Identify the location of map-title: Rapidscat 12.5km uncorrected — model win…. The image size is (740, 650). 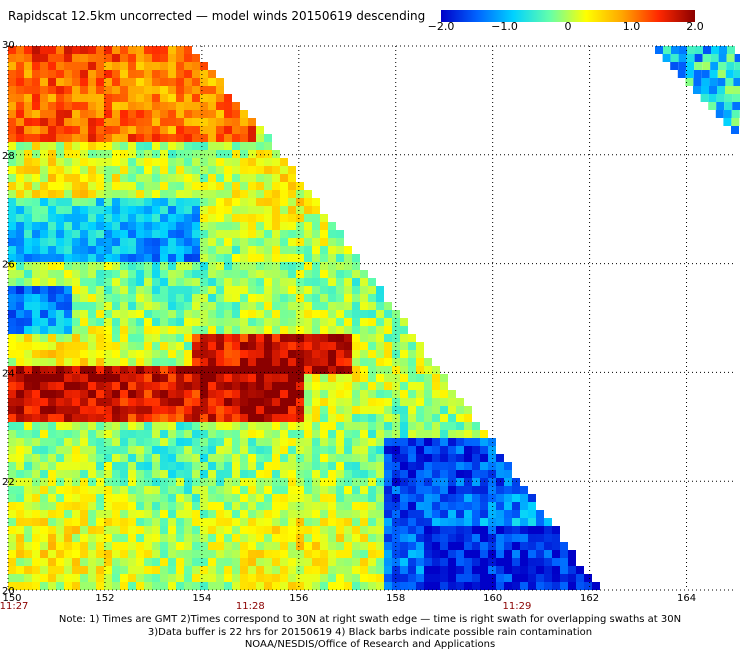
(217, 16).